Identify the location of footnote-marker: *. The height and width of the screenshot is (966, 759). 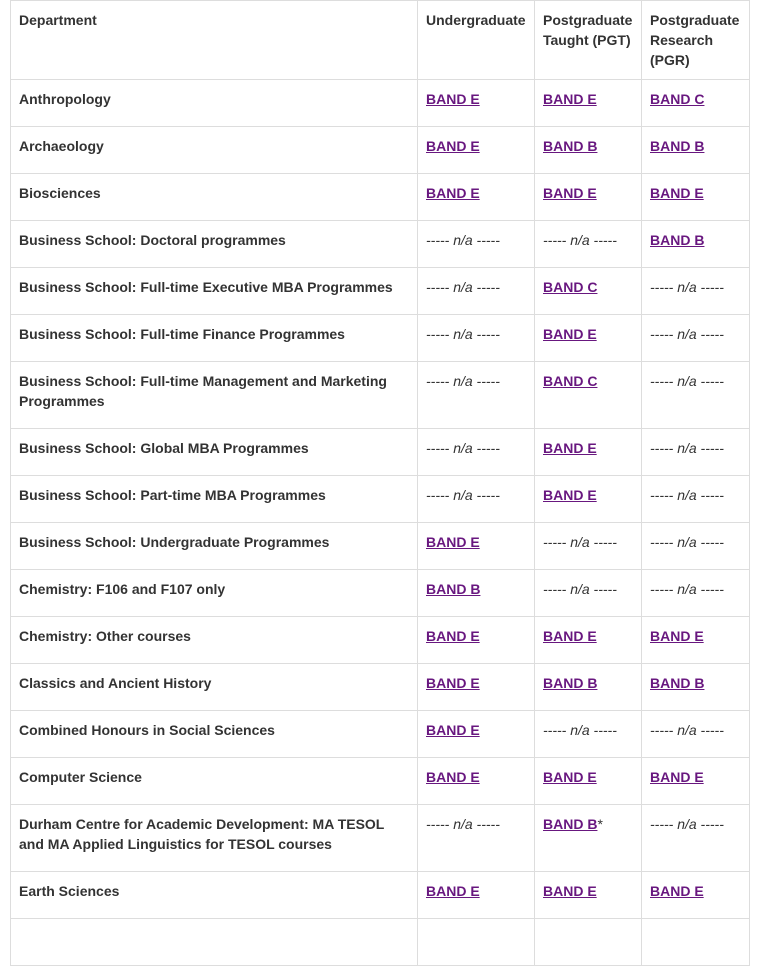
(600, 824).